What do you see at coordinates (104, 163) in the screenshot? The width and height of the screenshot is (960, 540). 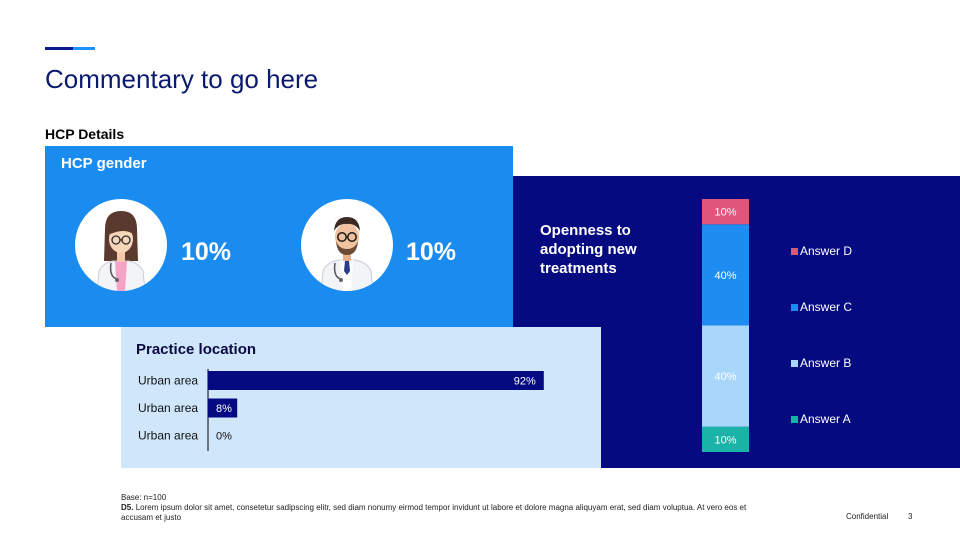 I see `hcp-gender-title: HCP gender` at bounding box center [104, 163].